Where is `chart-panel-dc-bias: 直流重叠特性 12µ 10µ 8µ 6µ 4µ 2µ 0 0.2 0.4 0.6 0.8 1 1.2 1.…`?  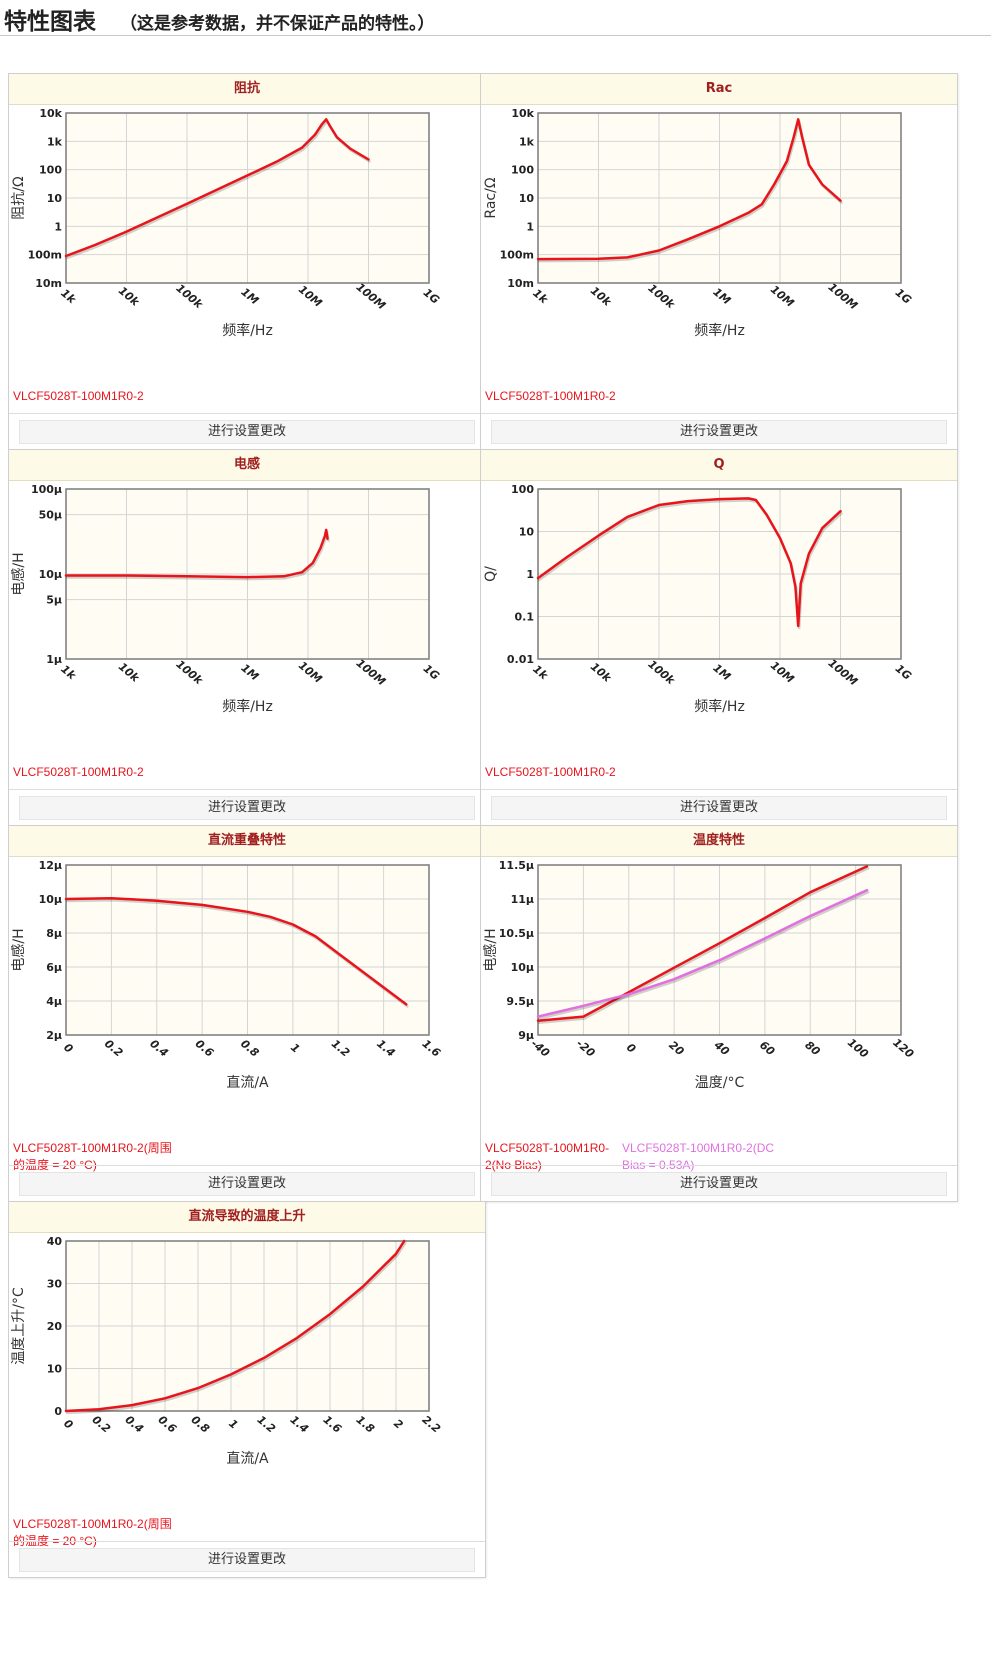
chart-panel-dc-bias: 直流重叠特性 12µ 10µ 8µ 6µ 4µ 2µ 0 0.2 0.4 0.6 0.8 1 1.2 1.… is located at coordinates (247, 1013).